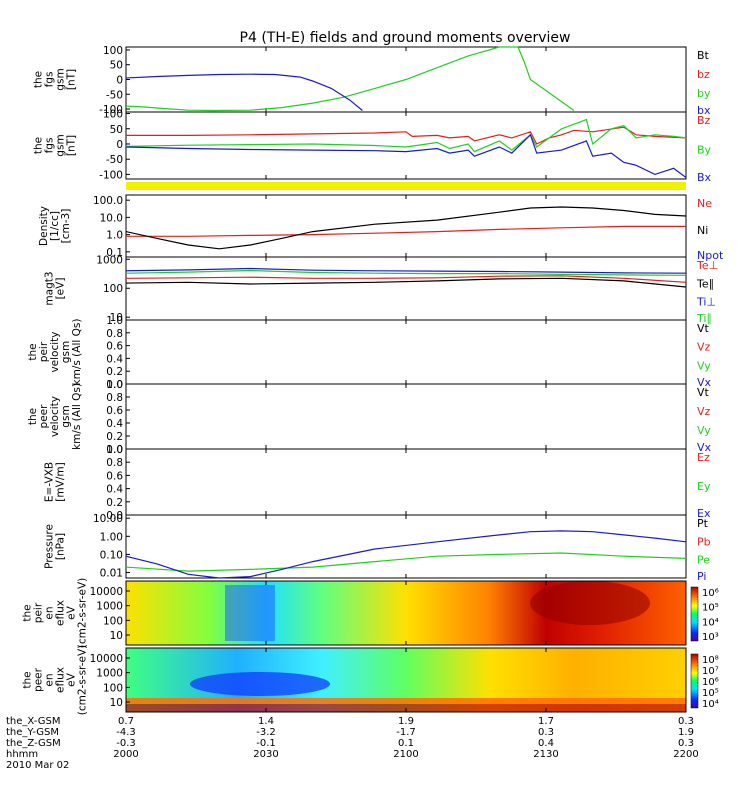  I want to click on legend-By: By, so click(704, 150).